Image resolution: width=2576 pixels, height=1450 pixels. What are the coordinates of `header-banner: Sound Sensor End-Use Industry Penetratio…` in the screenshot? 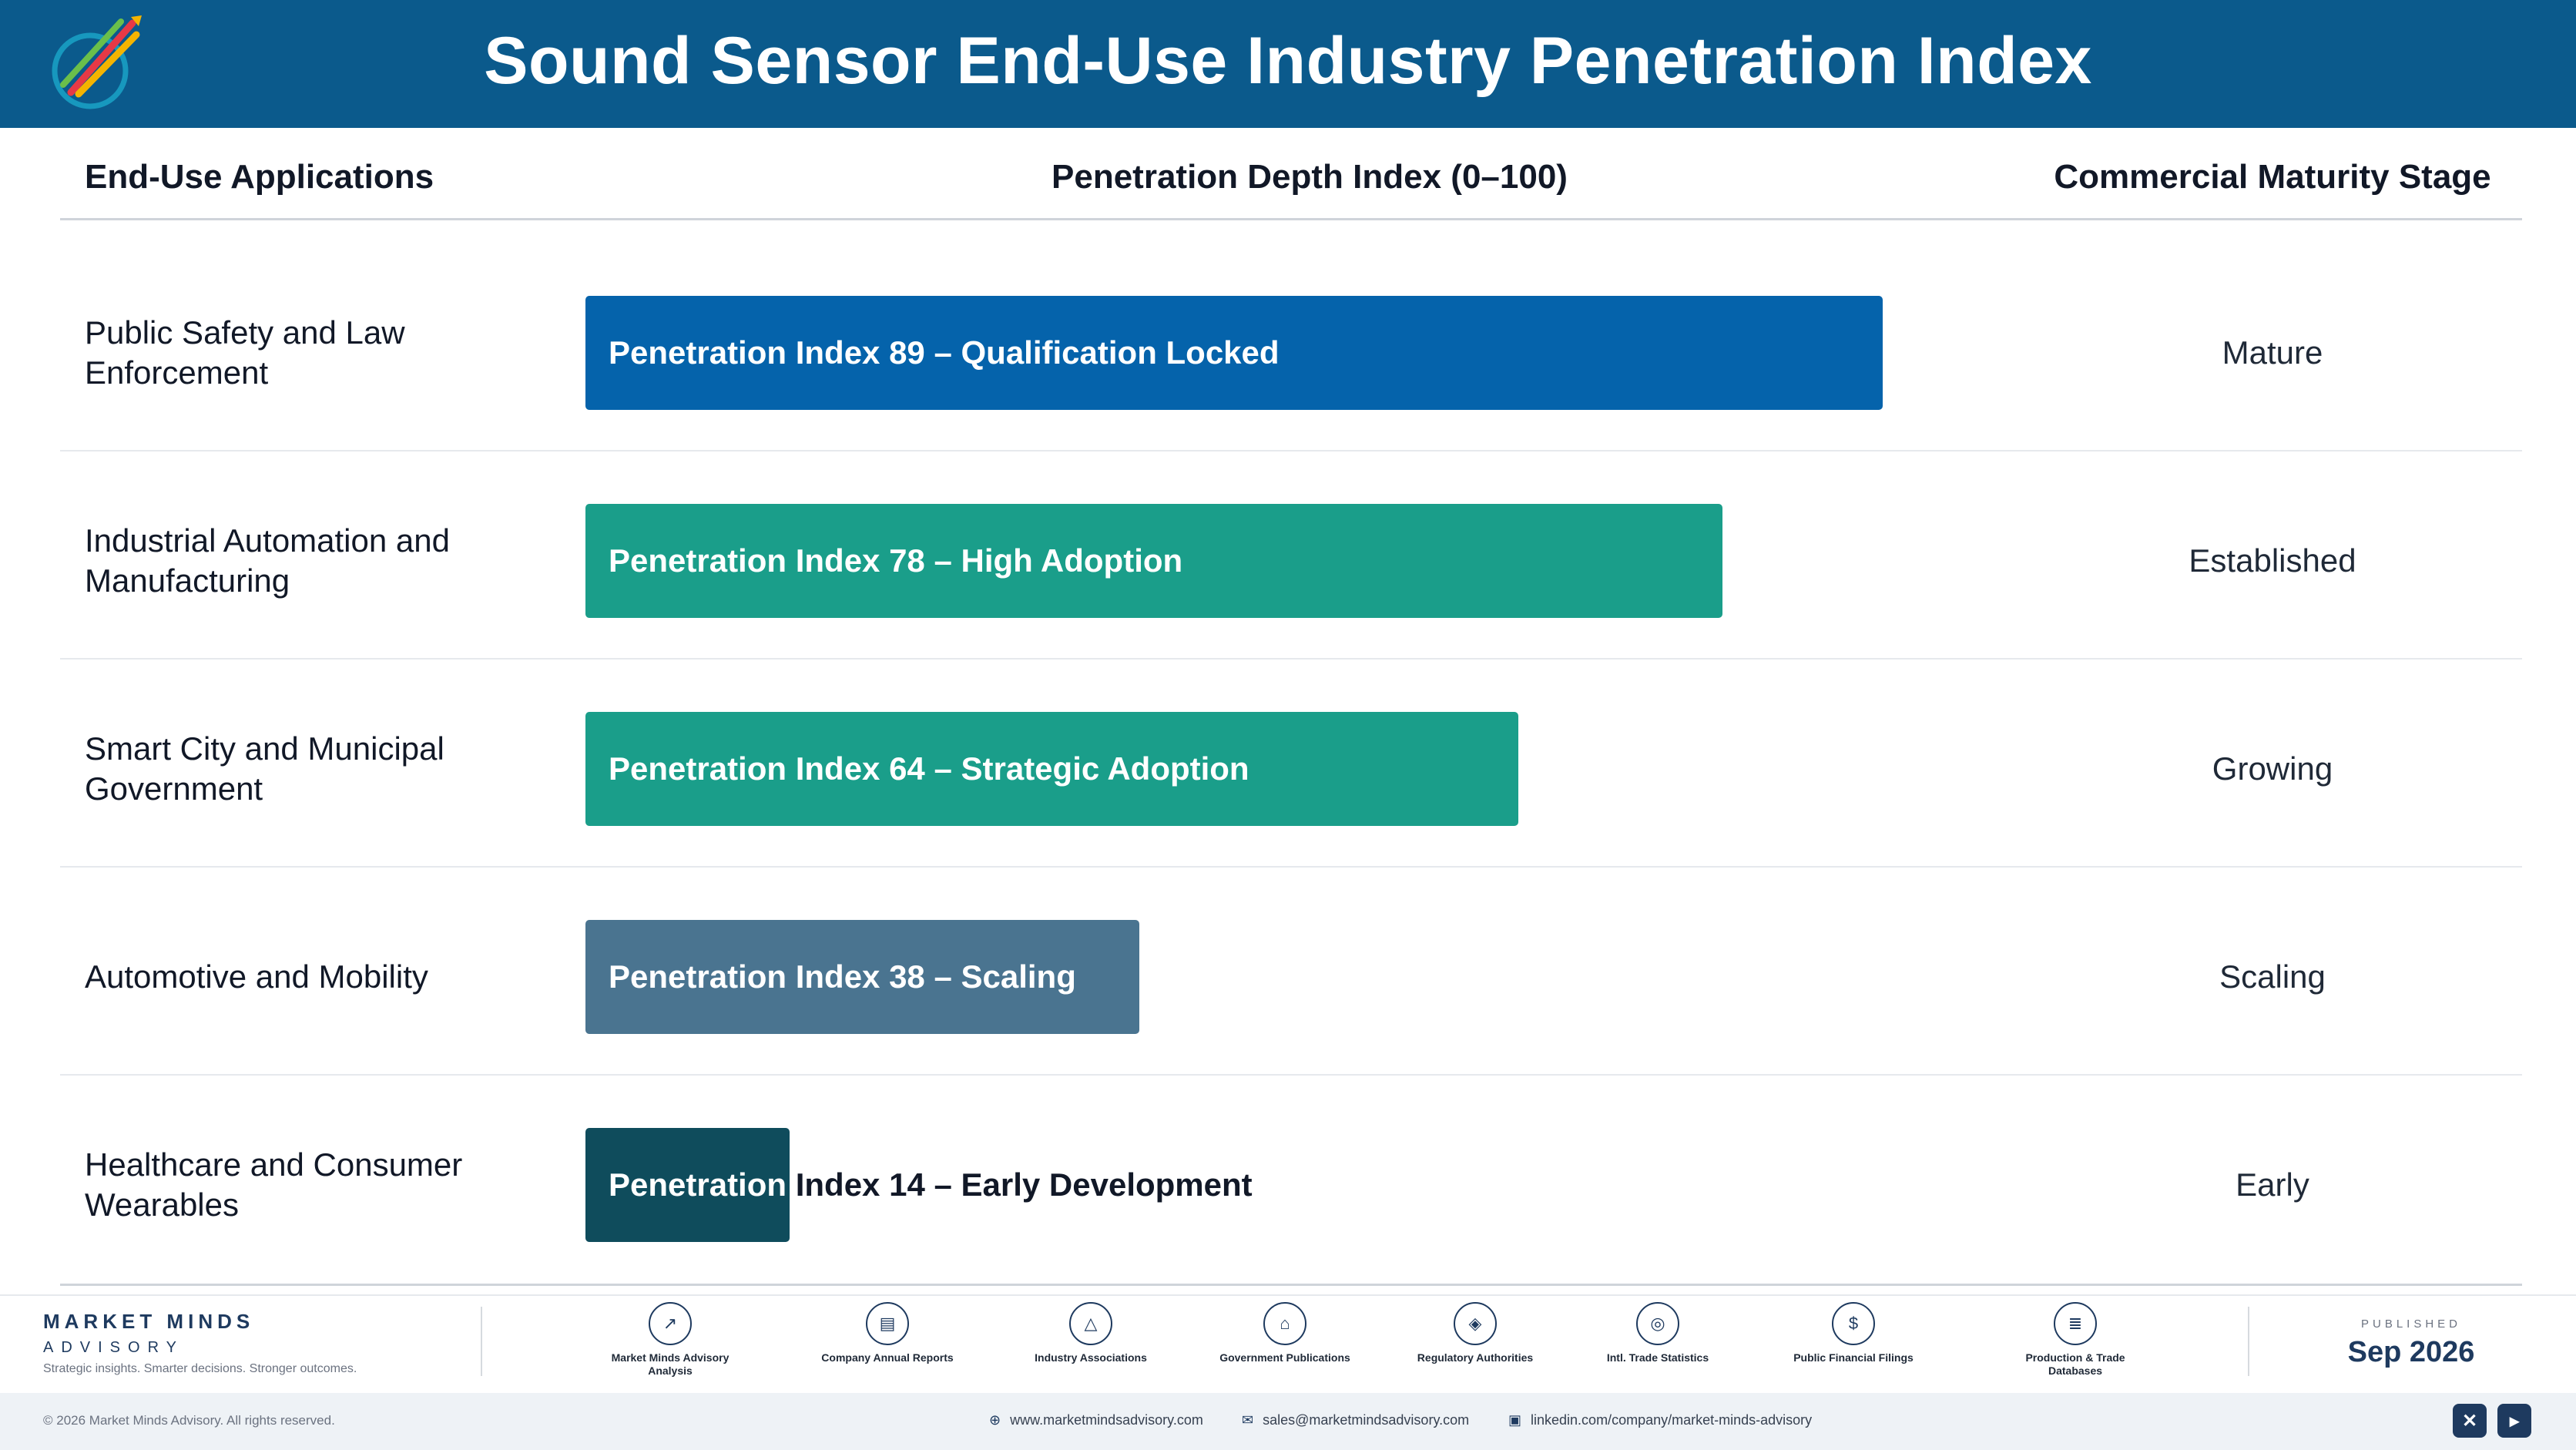 It's located at (1288, 64).